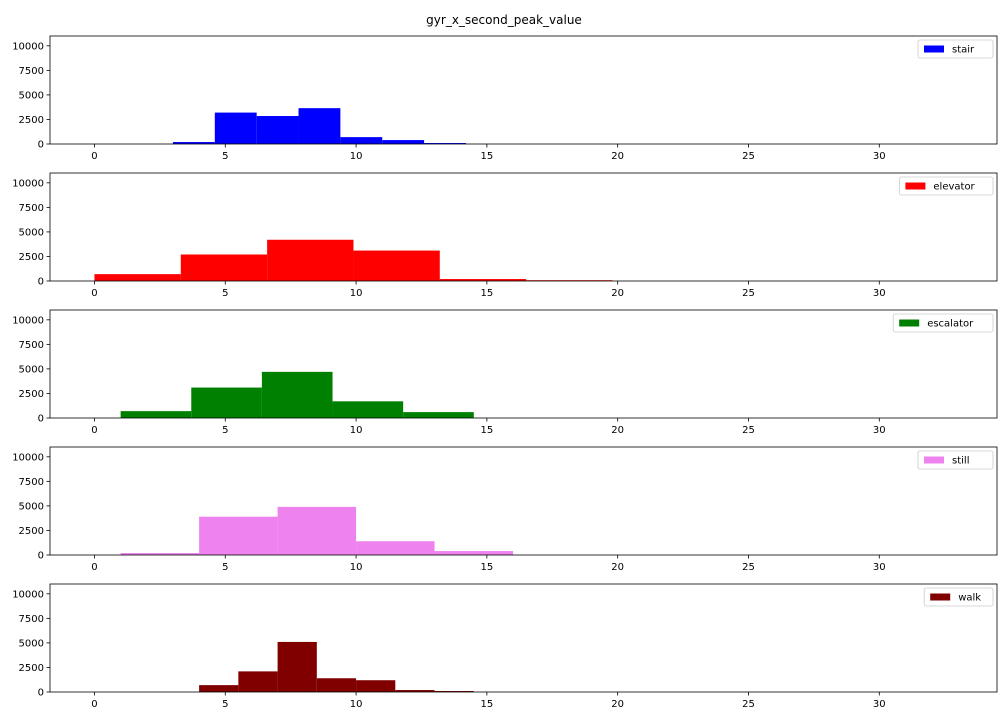 The height and width of the screenshot is (720, 1008). I want to click on legend-label: escalator, so click(950, 324).